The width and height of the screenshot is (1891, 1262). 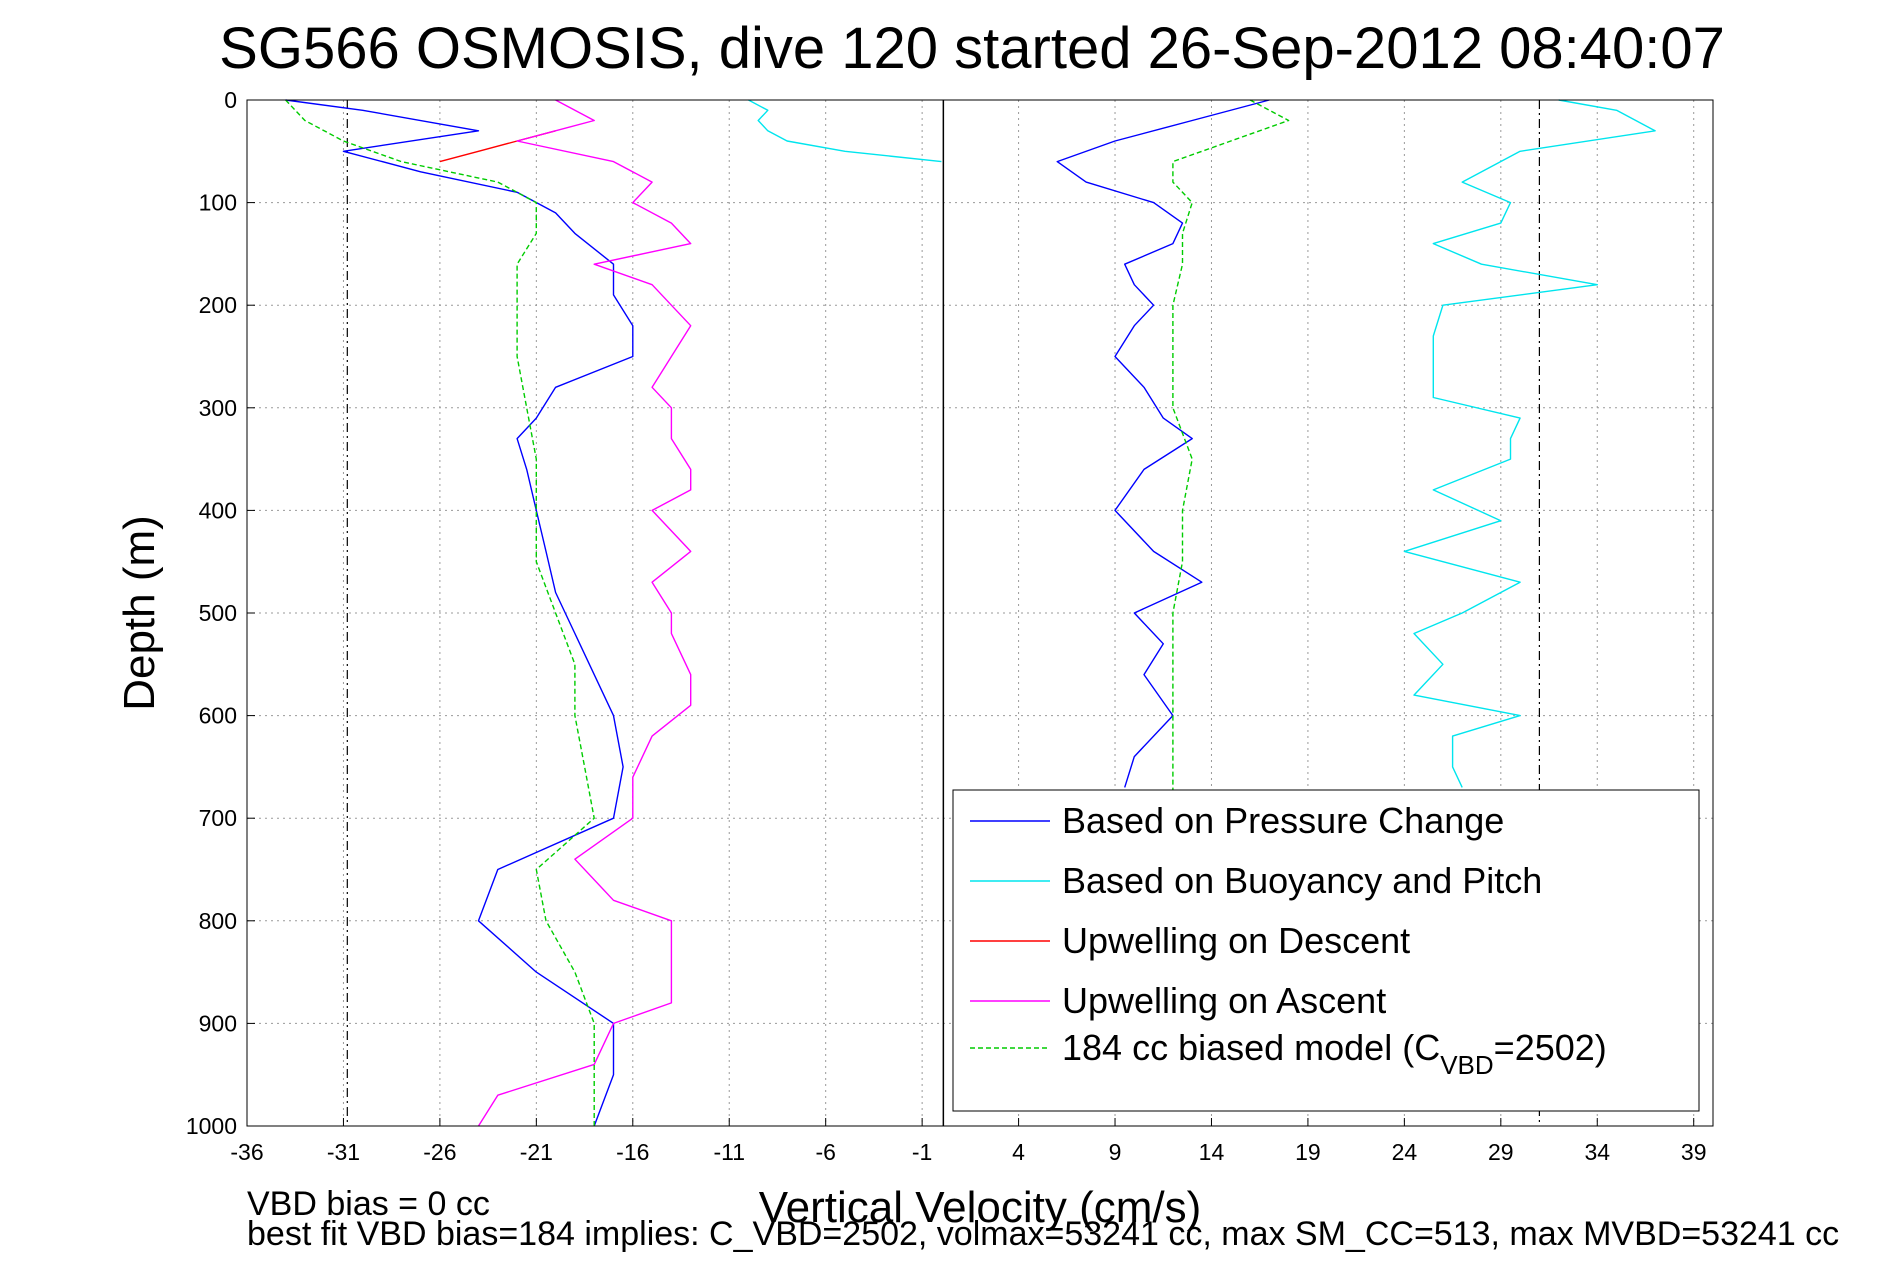 I want to click on x-tick-label: 9, so click(x=1115, y=1152).